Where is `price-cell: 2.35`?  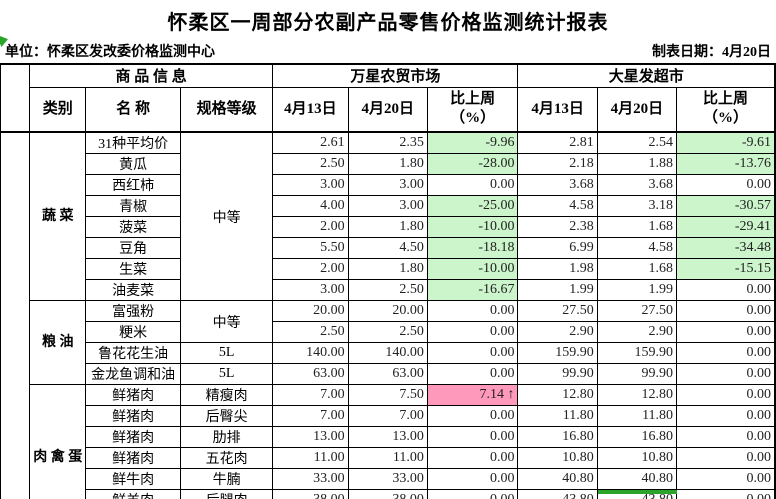
price-cell: 2.35 is located at coordinates (387, 142).